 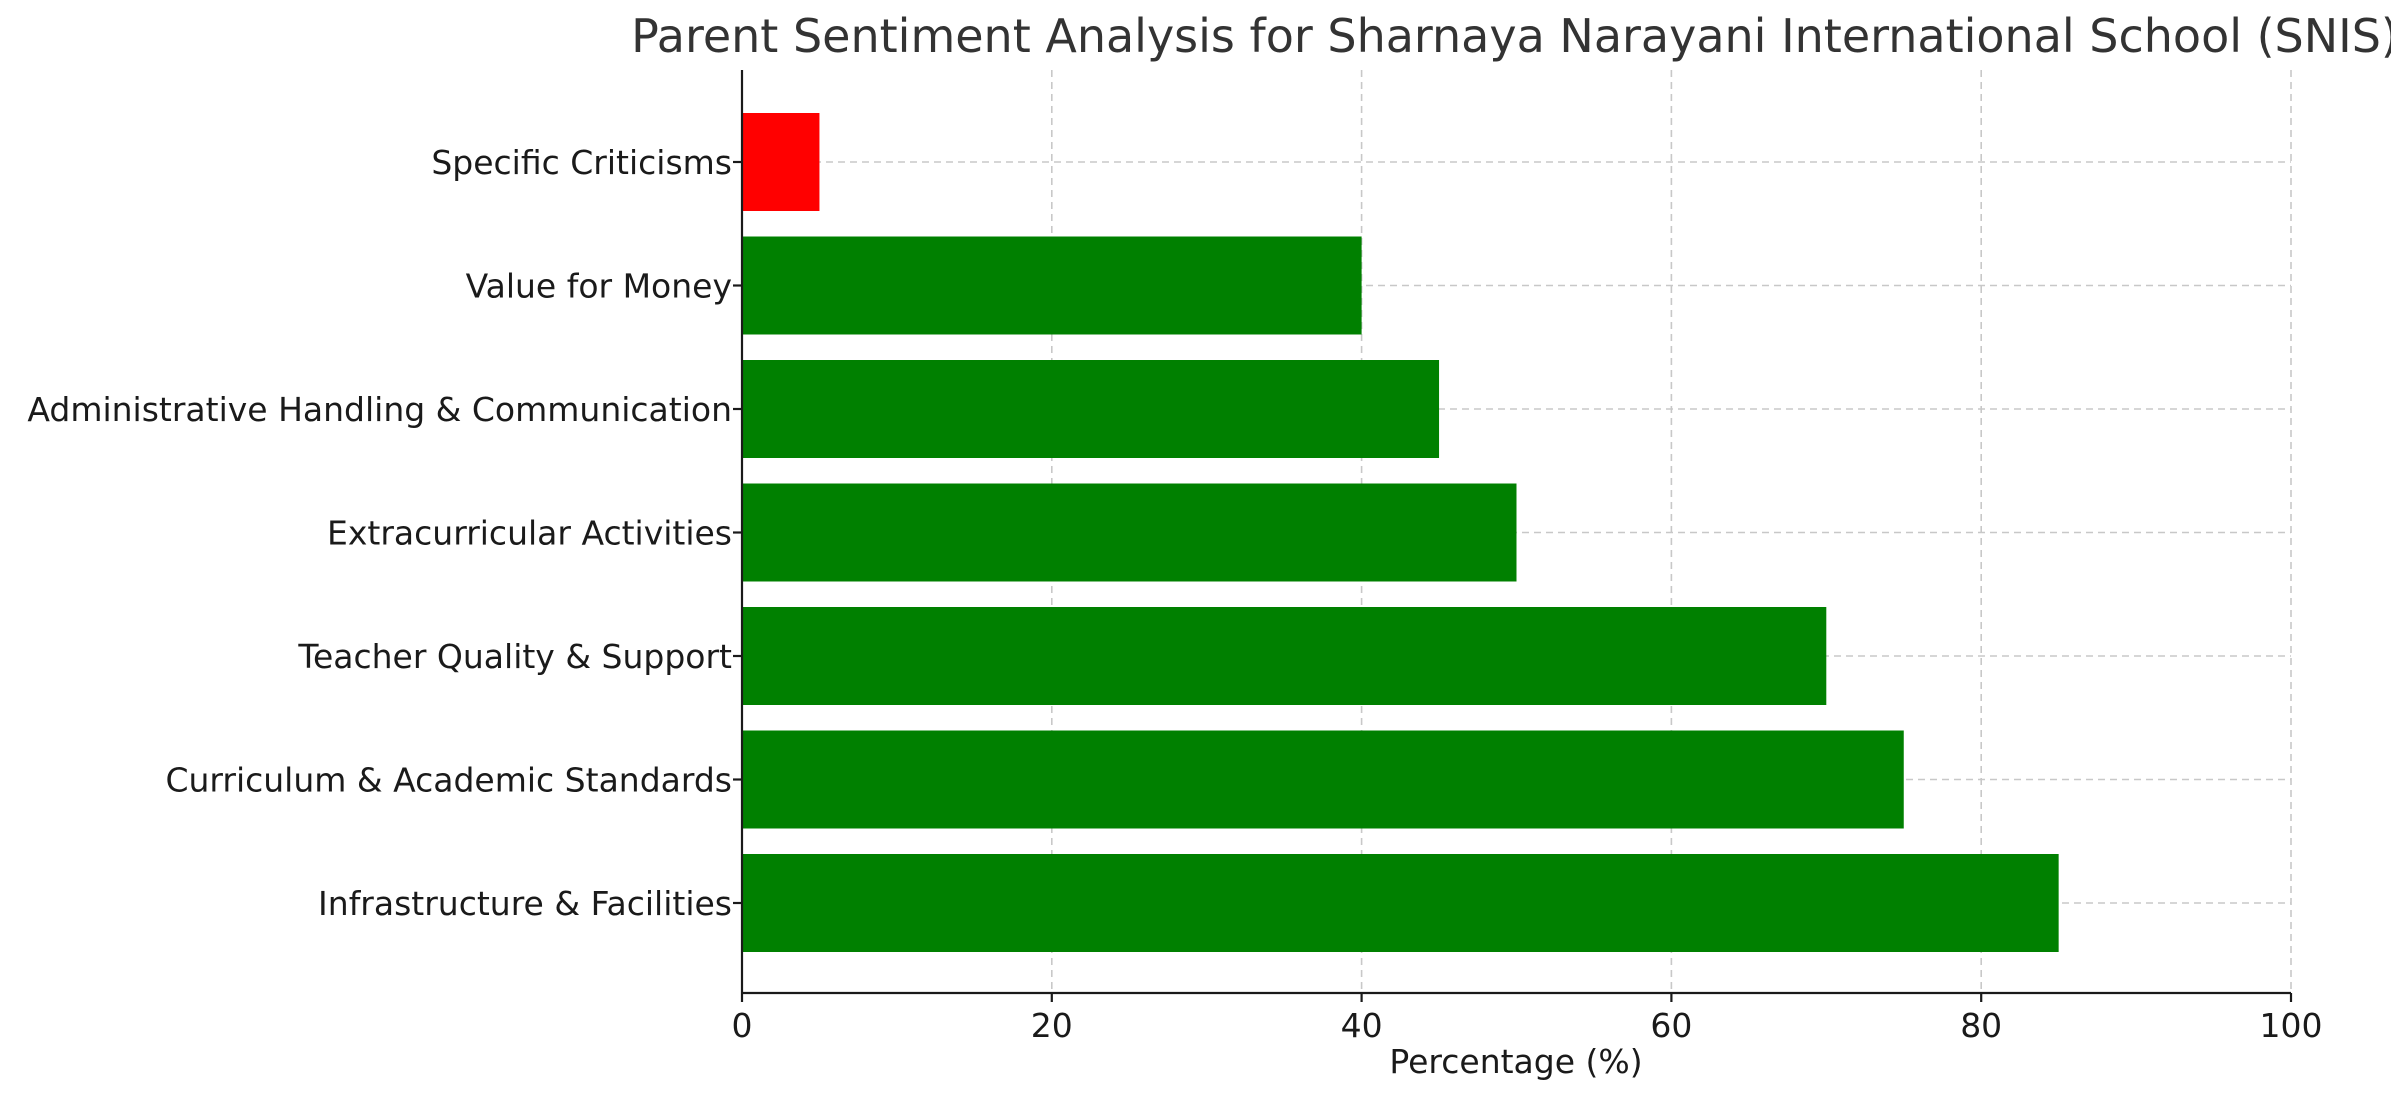 What do you see at coordinates (1515, 1061) in the screenshot?
I see `x-axis-label: Percentage (%)` at bounding box center [1515, 1061].